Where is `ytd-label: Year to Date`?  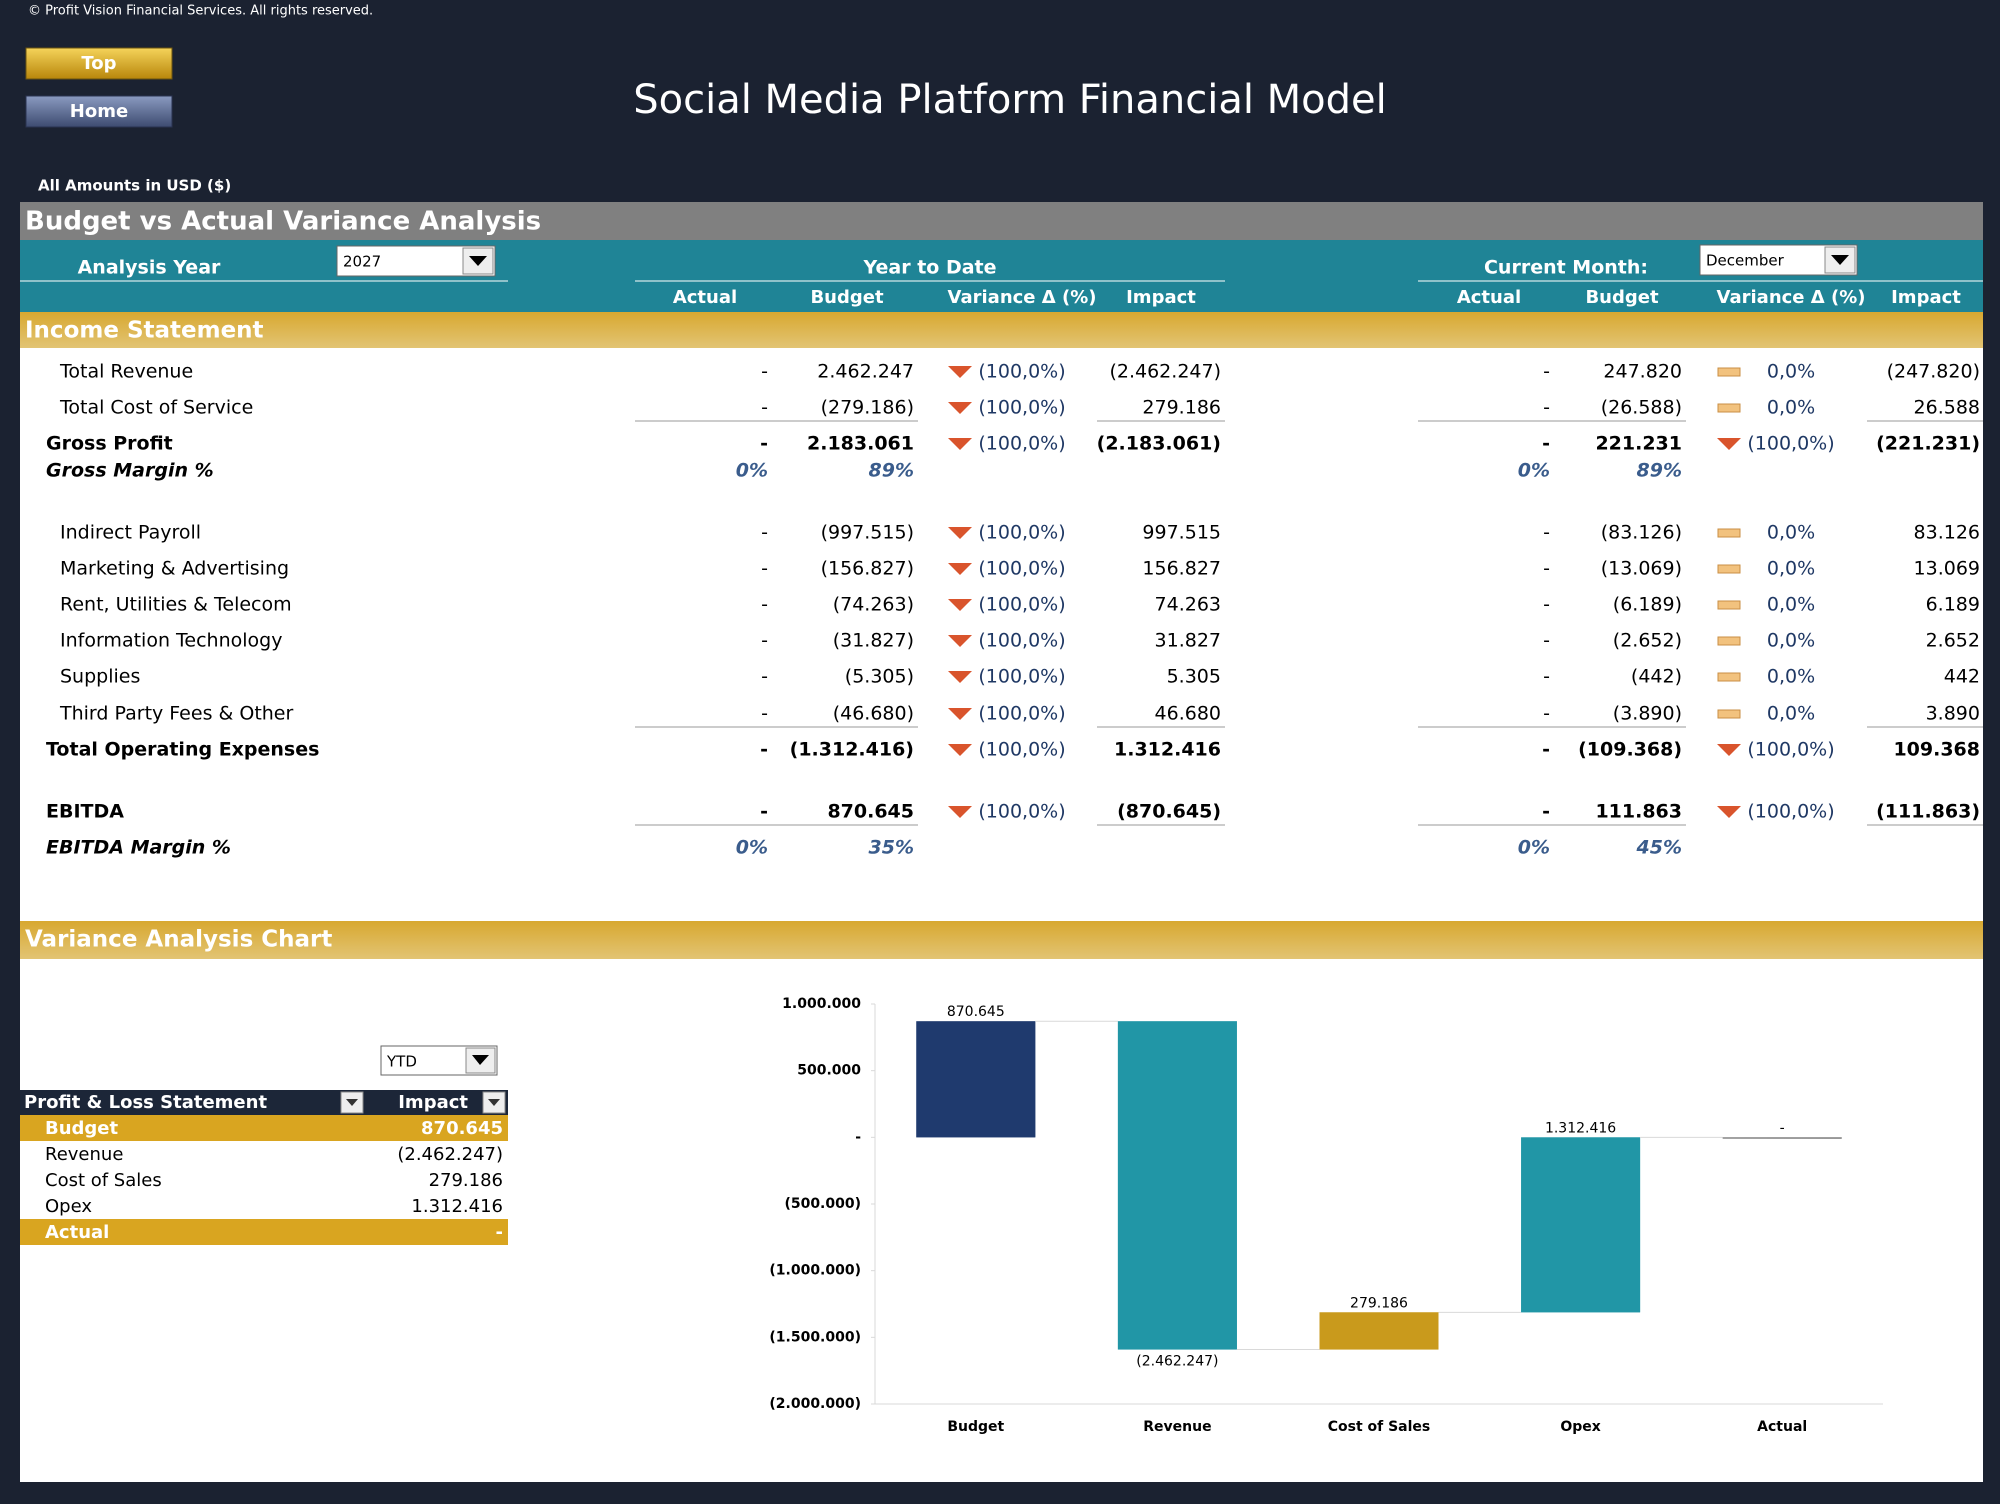 ytd-label: Year to Date is located at coordinates (929, 268).